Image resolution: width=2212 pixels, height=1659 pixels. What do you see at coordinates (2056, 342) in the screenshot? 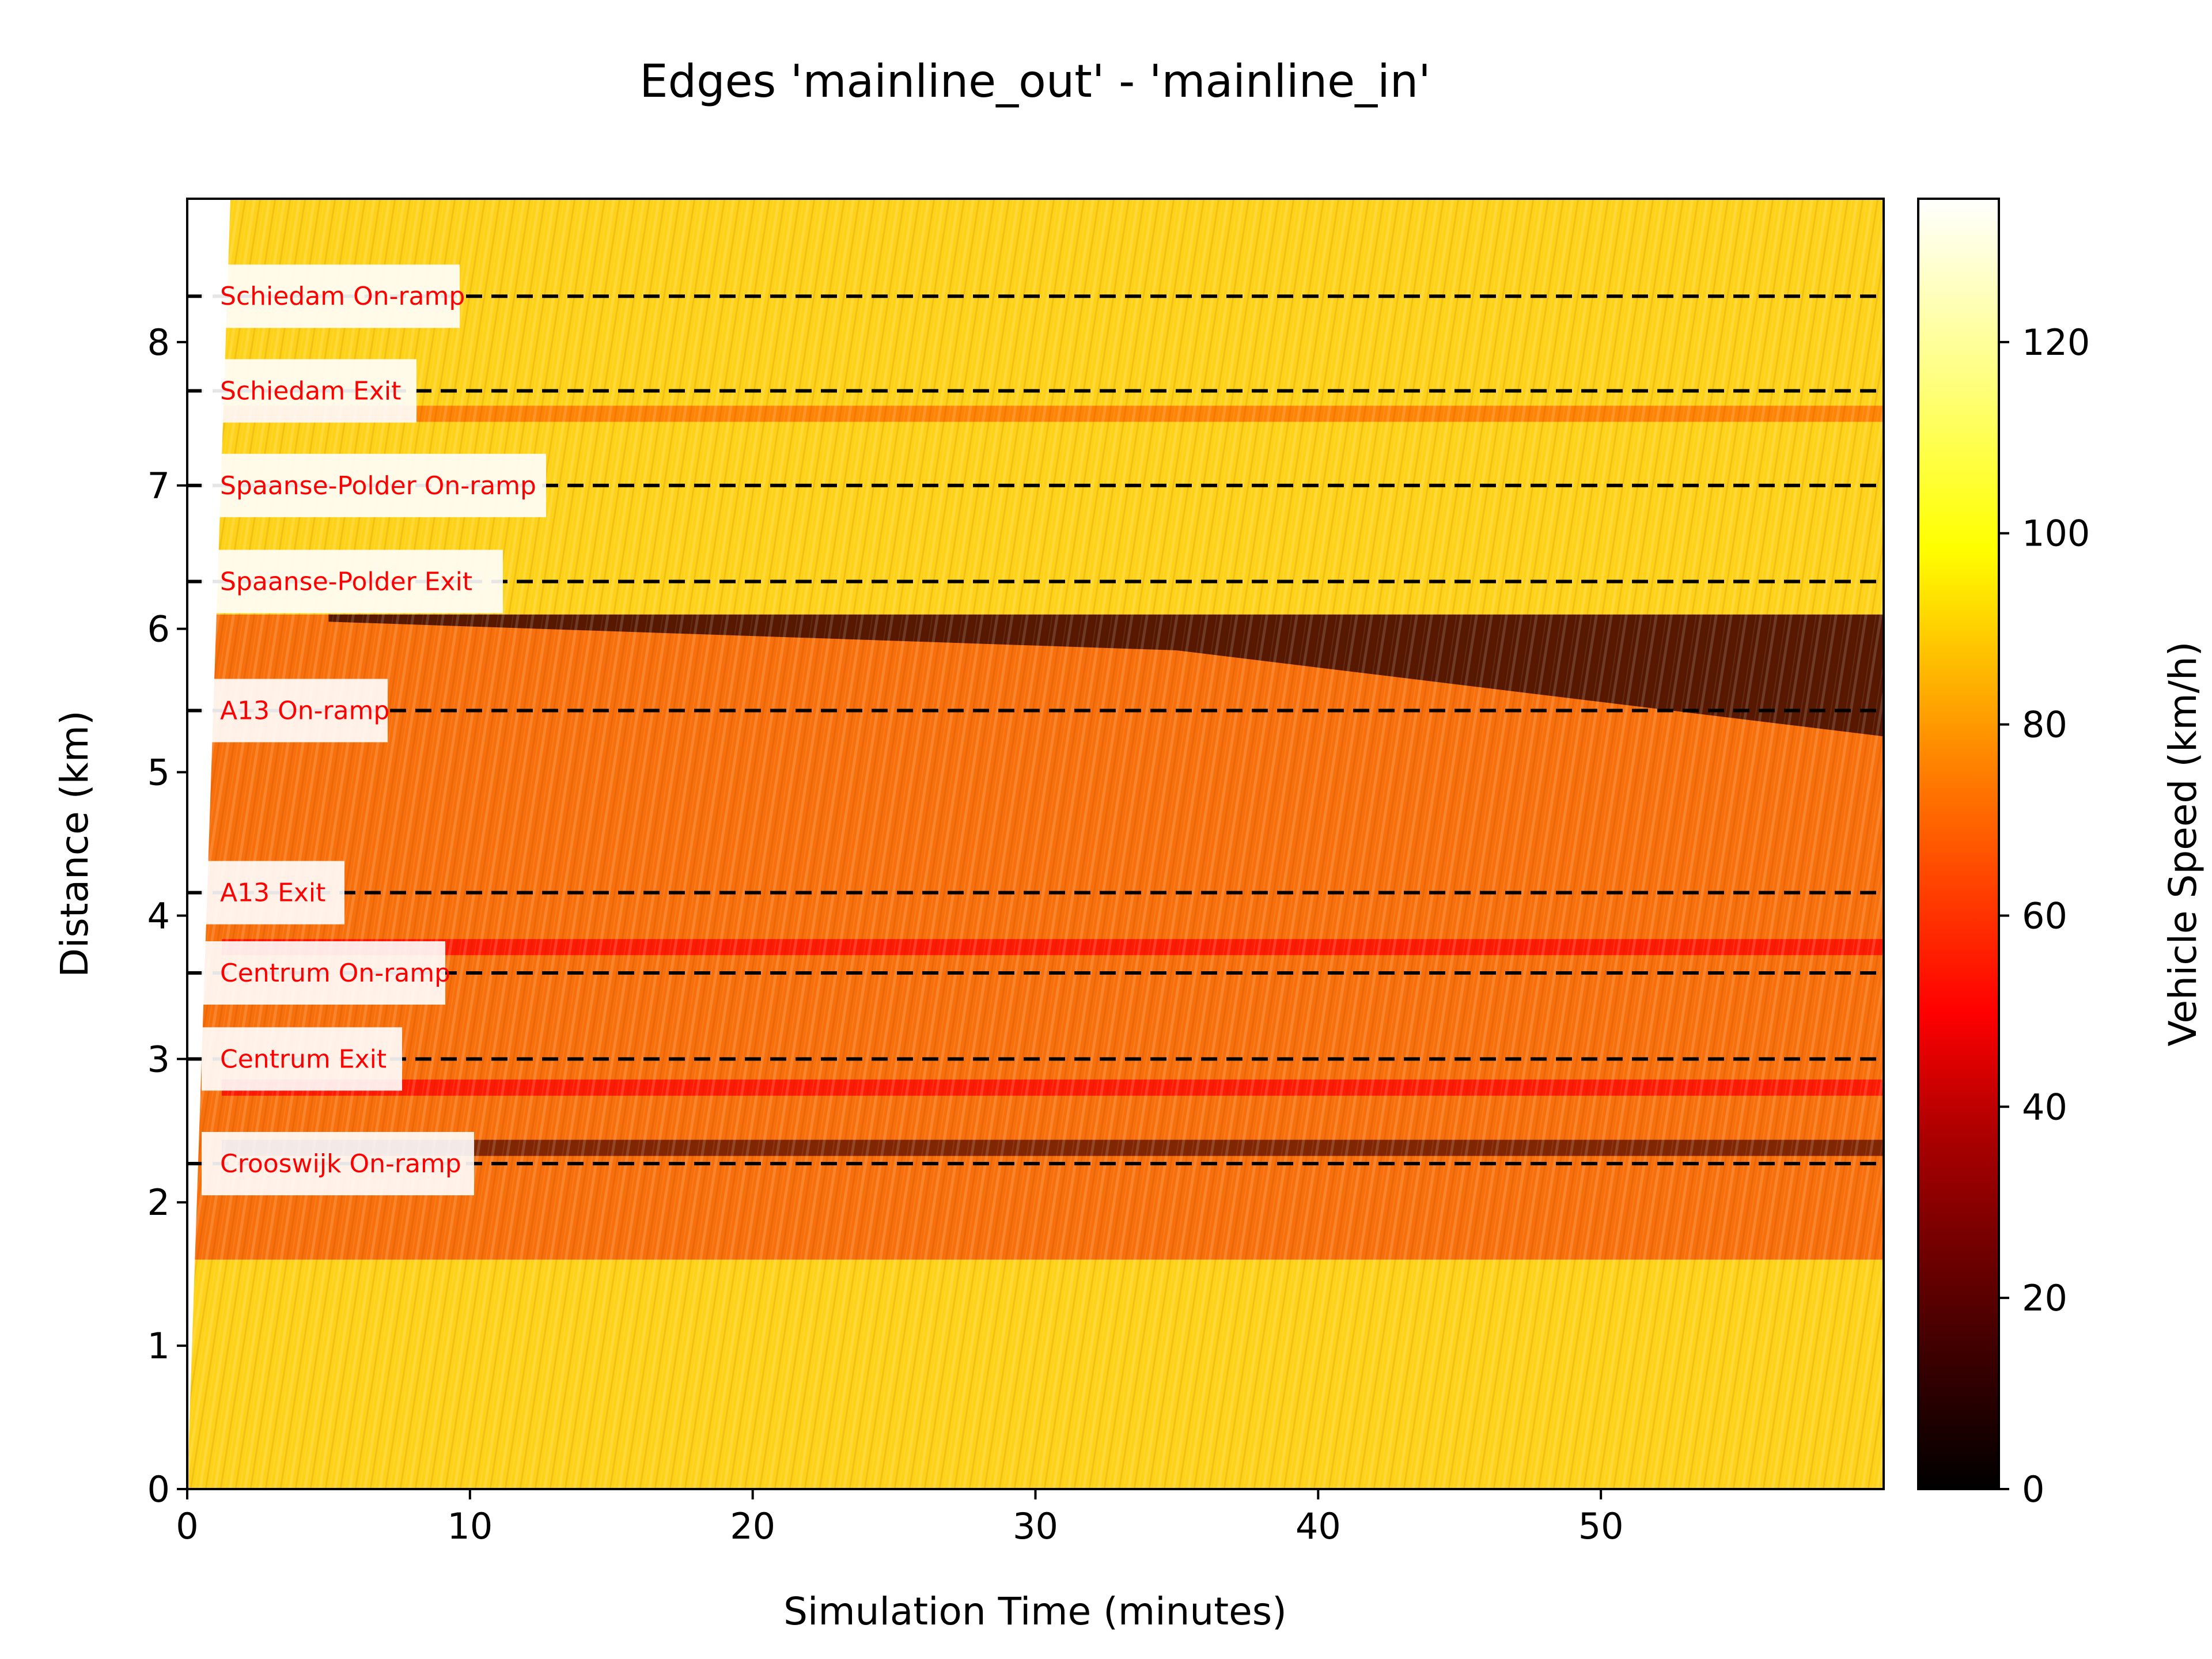
I see `colorbar-tick-label: 120` at bounding box center [2056, 342].